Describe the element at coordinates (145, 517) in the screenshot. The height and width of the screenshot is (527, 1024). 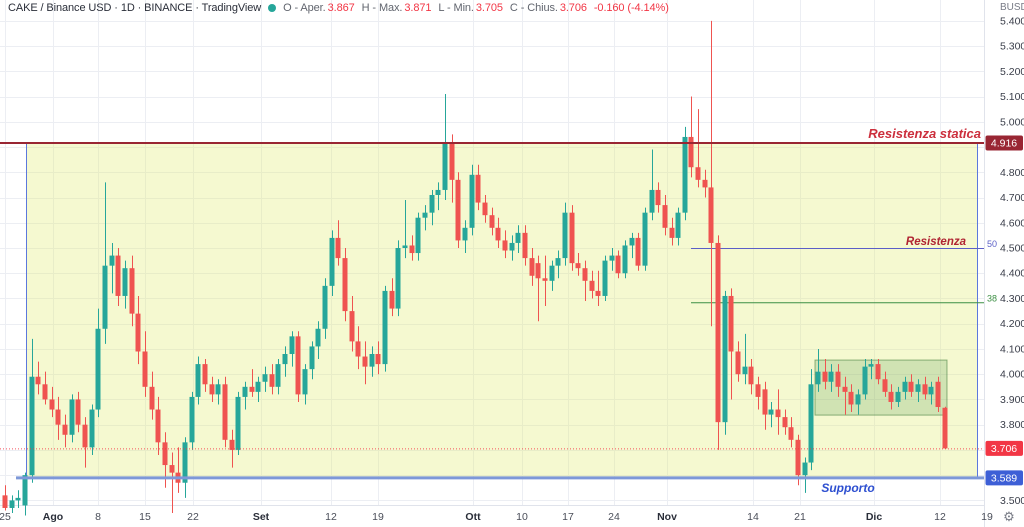
I see `svg-text: 15` at that location.